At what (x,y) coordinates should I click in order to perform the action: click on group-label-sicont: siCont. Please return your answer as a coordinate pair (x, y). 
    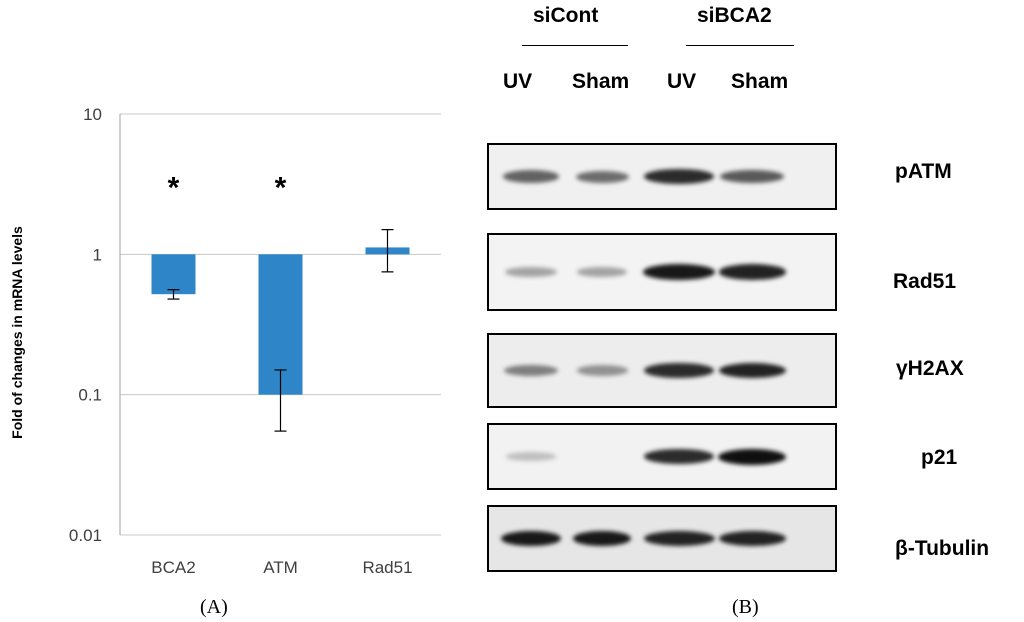
    Looking at the image, I should click on (566, 15).